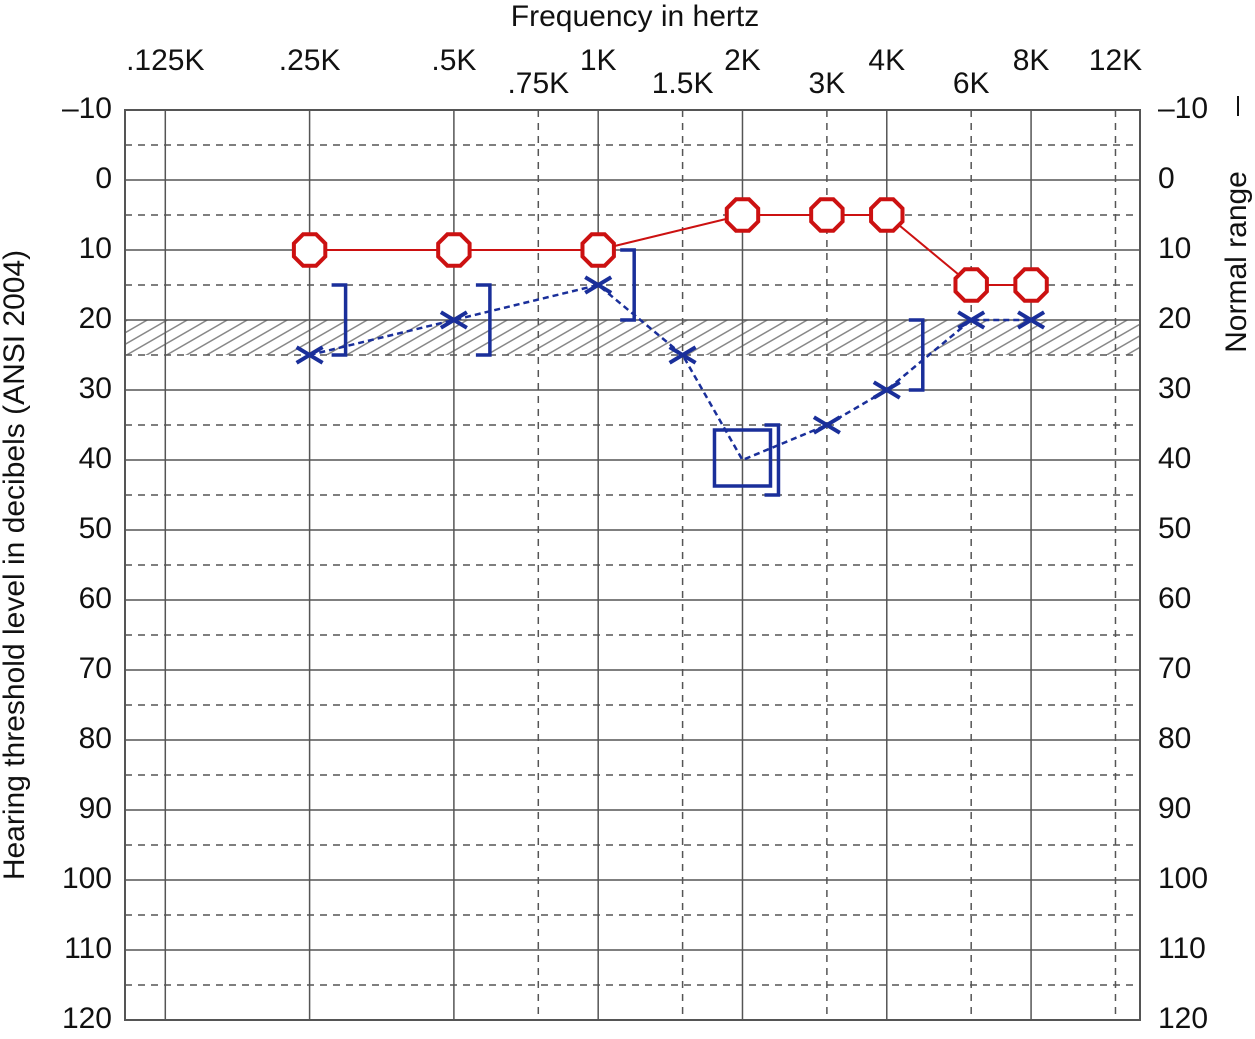 The height and width of the screenshot is (1039, 1255). Describe the element at coordinates (971, 83) in the screenshot. I see `x-tick-label: 6K` at that location.